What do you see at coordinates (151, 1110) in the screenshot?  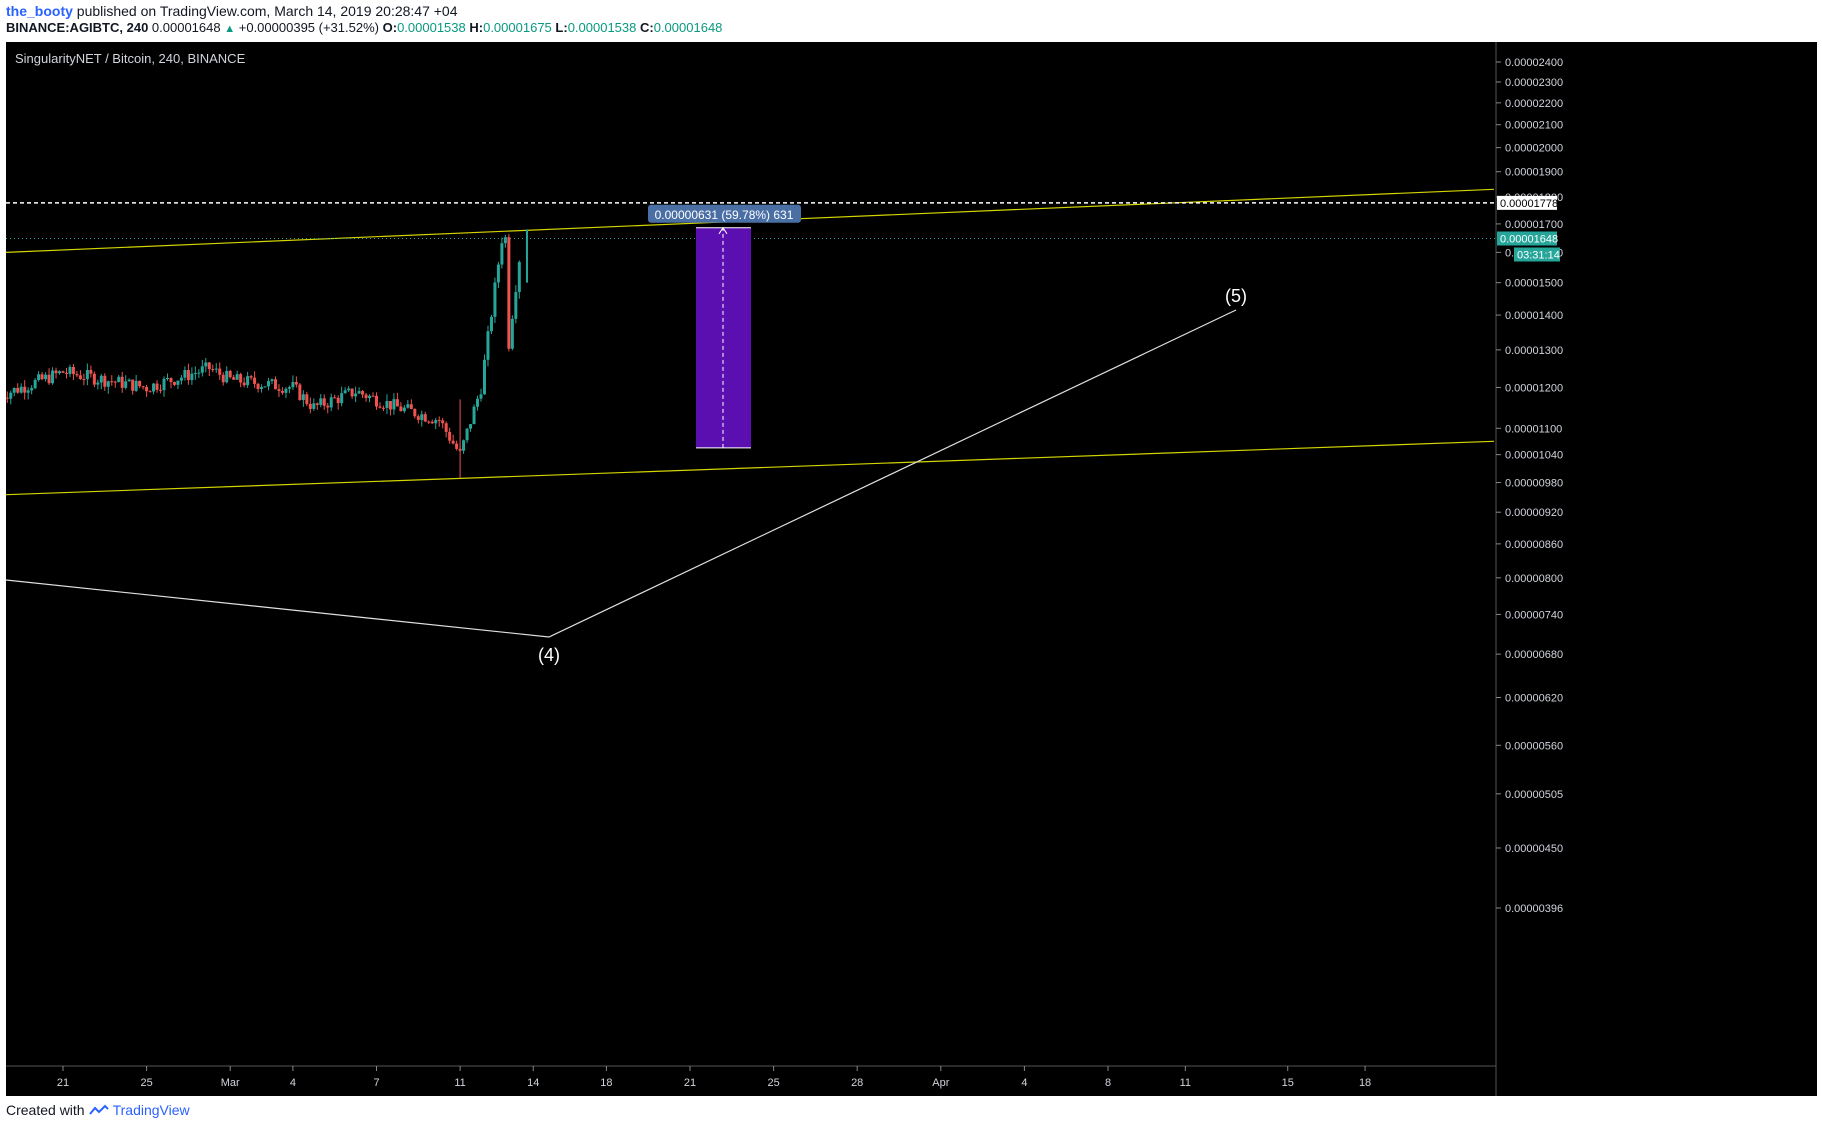 I see `tradingview-brand-link: TradingView` at bounding box center [151, 1110].